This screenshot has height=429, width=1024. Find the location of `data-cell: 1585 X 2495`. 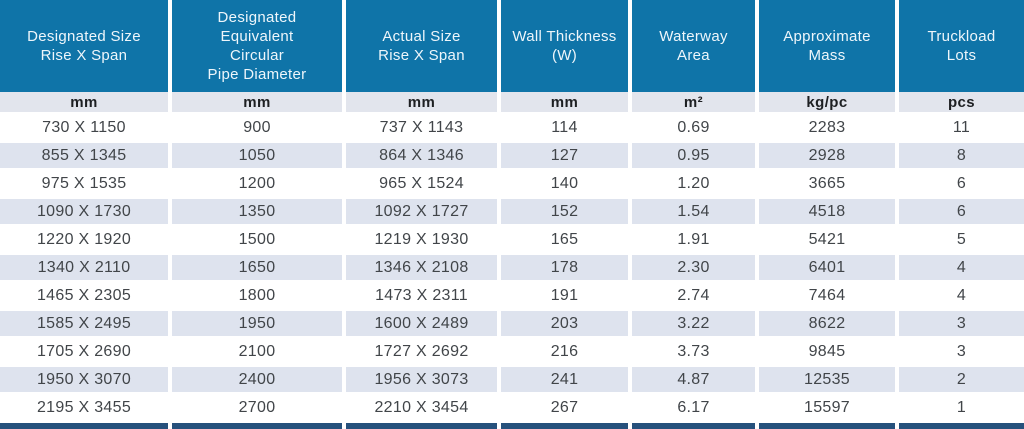

data-cell: 1585 X 2495 is located at coordinates (86, 325).